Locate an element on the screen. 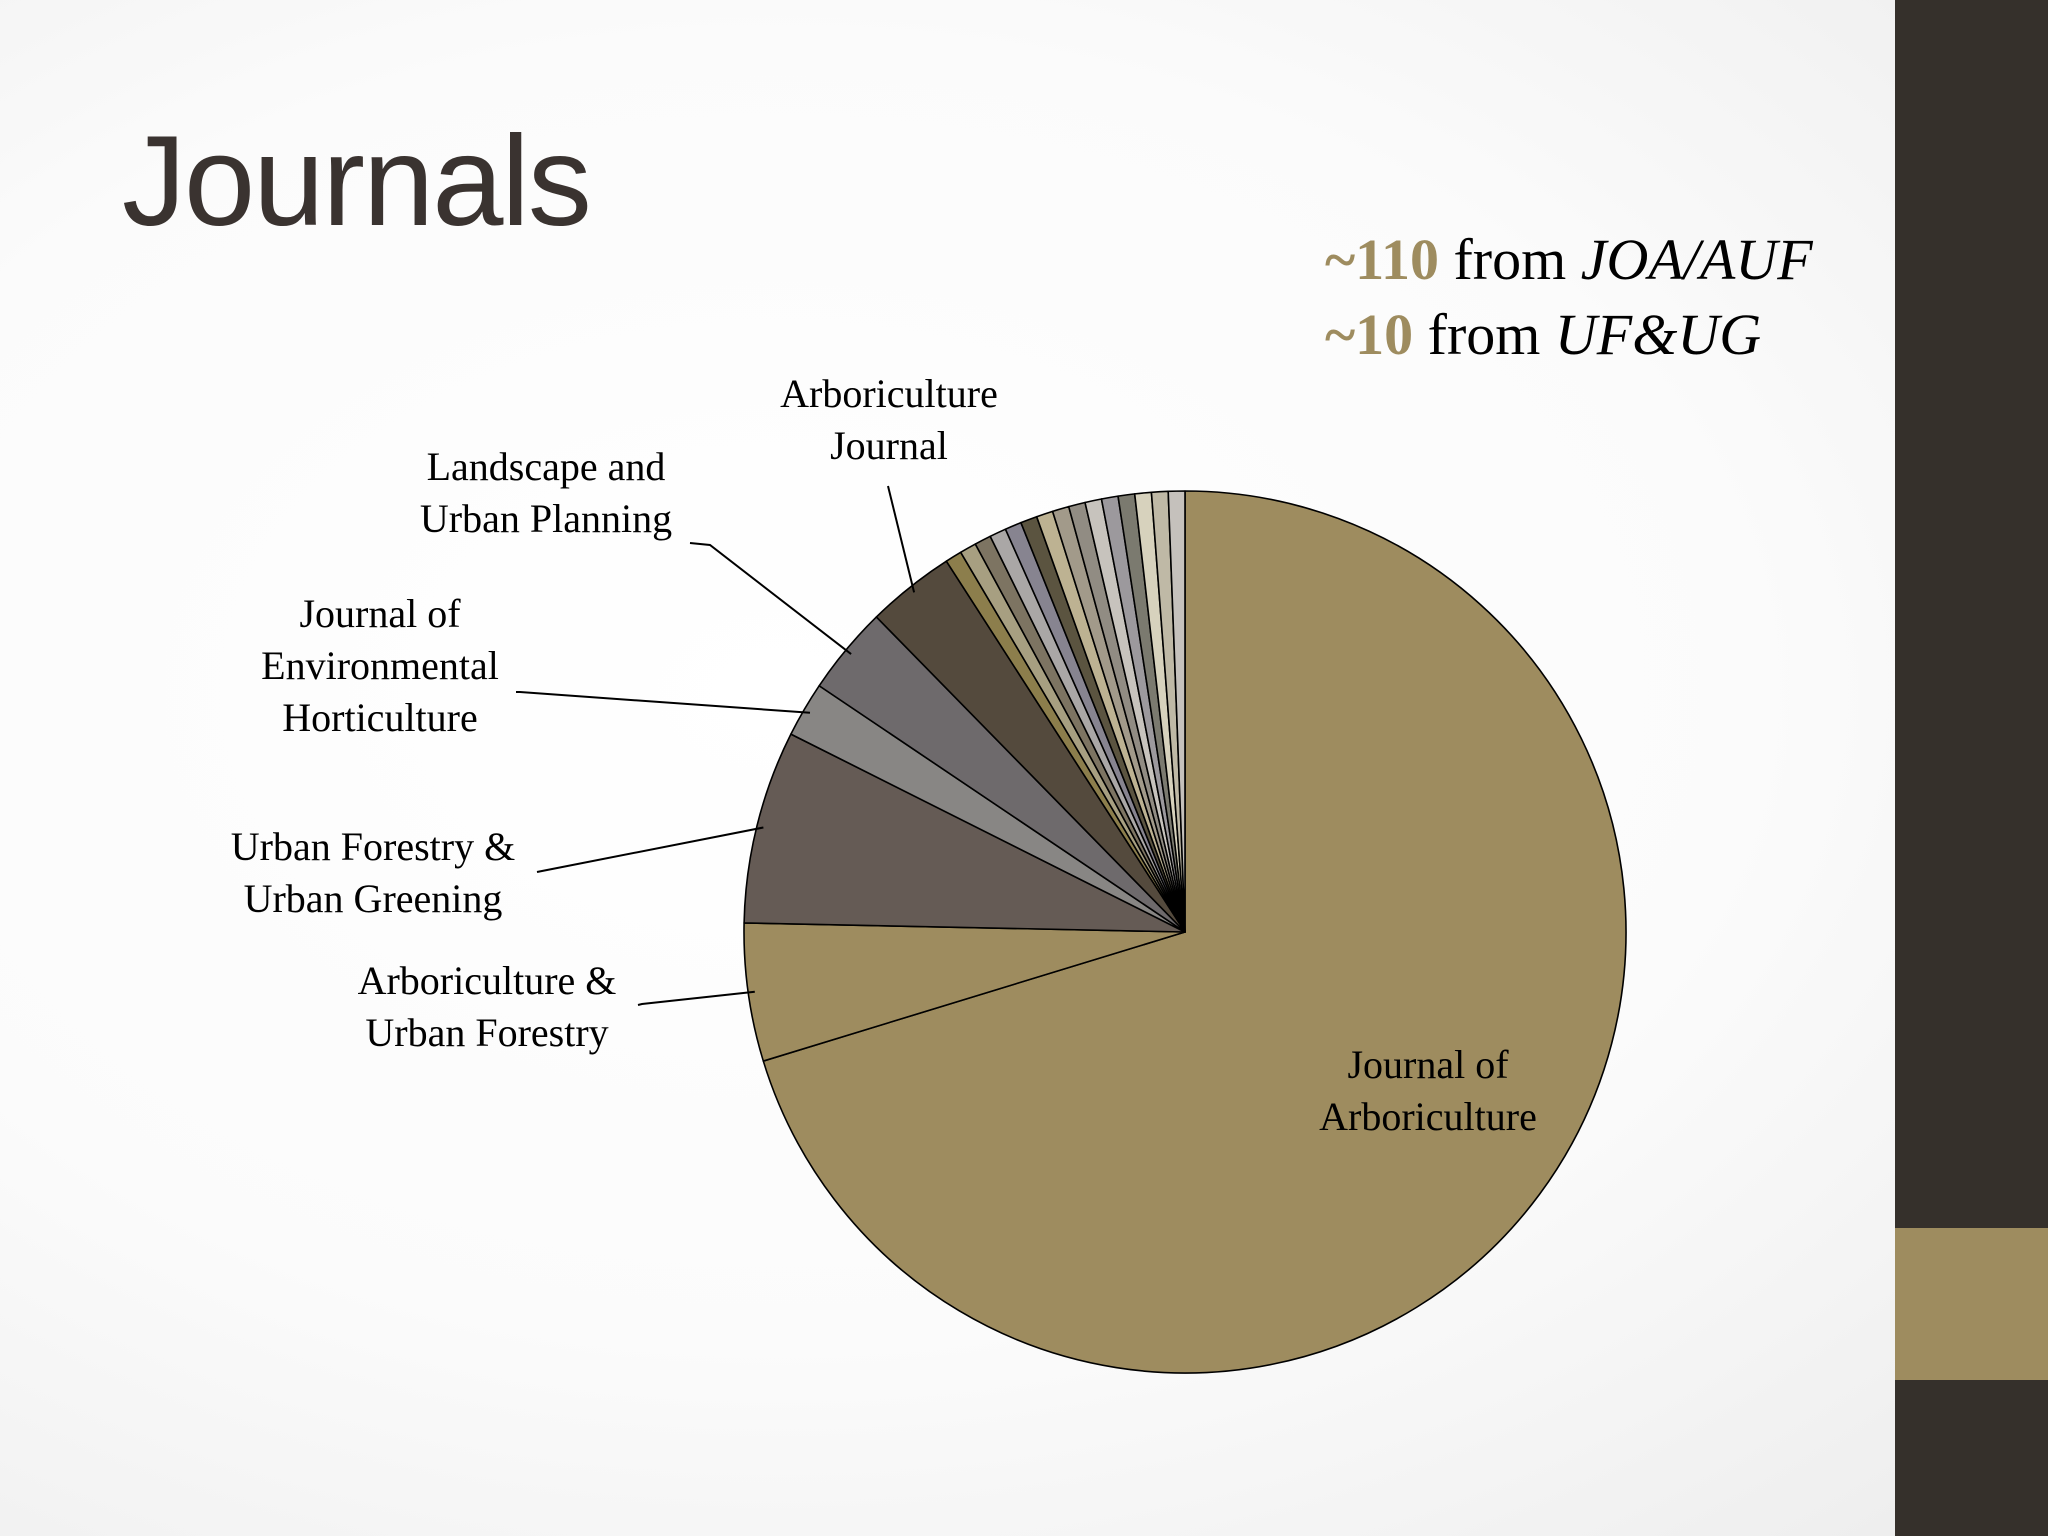  slice-label-line: Urban Forestry is located at coordinates (486, 1032).